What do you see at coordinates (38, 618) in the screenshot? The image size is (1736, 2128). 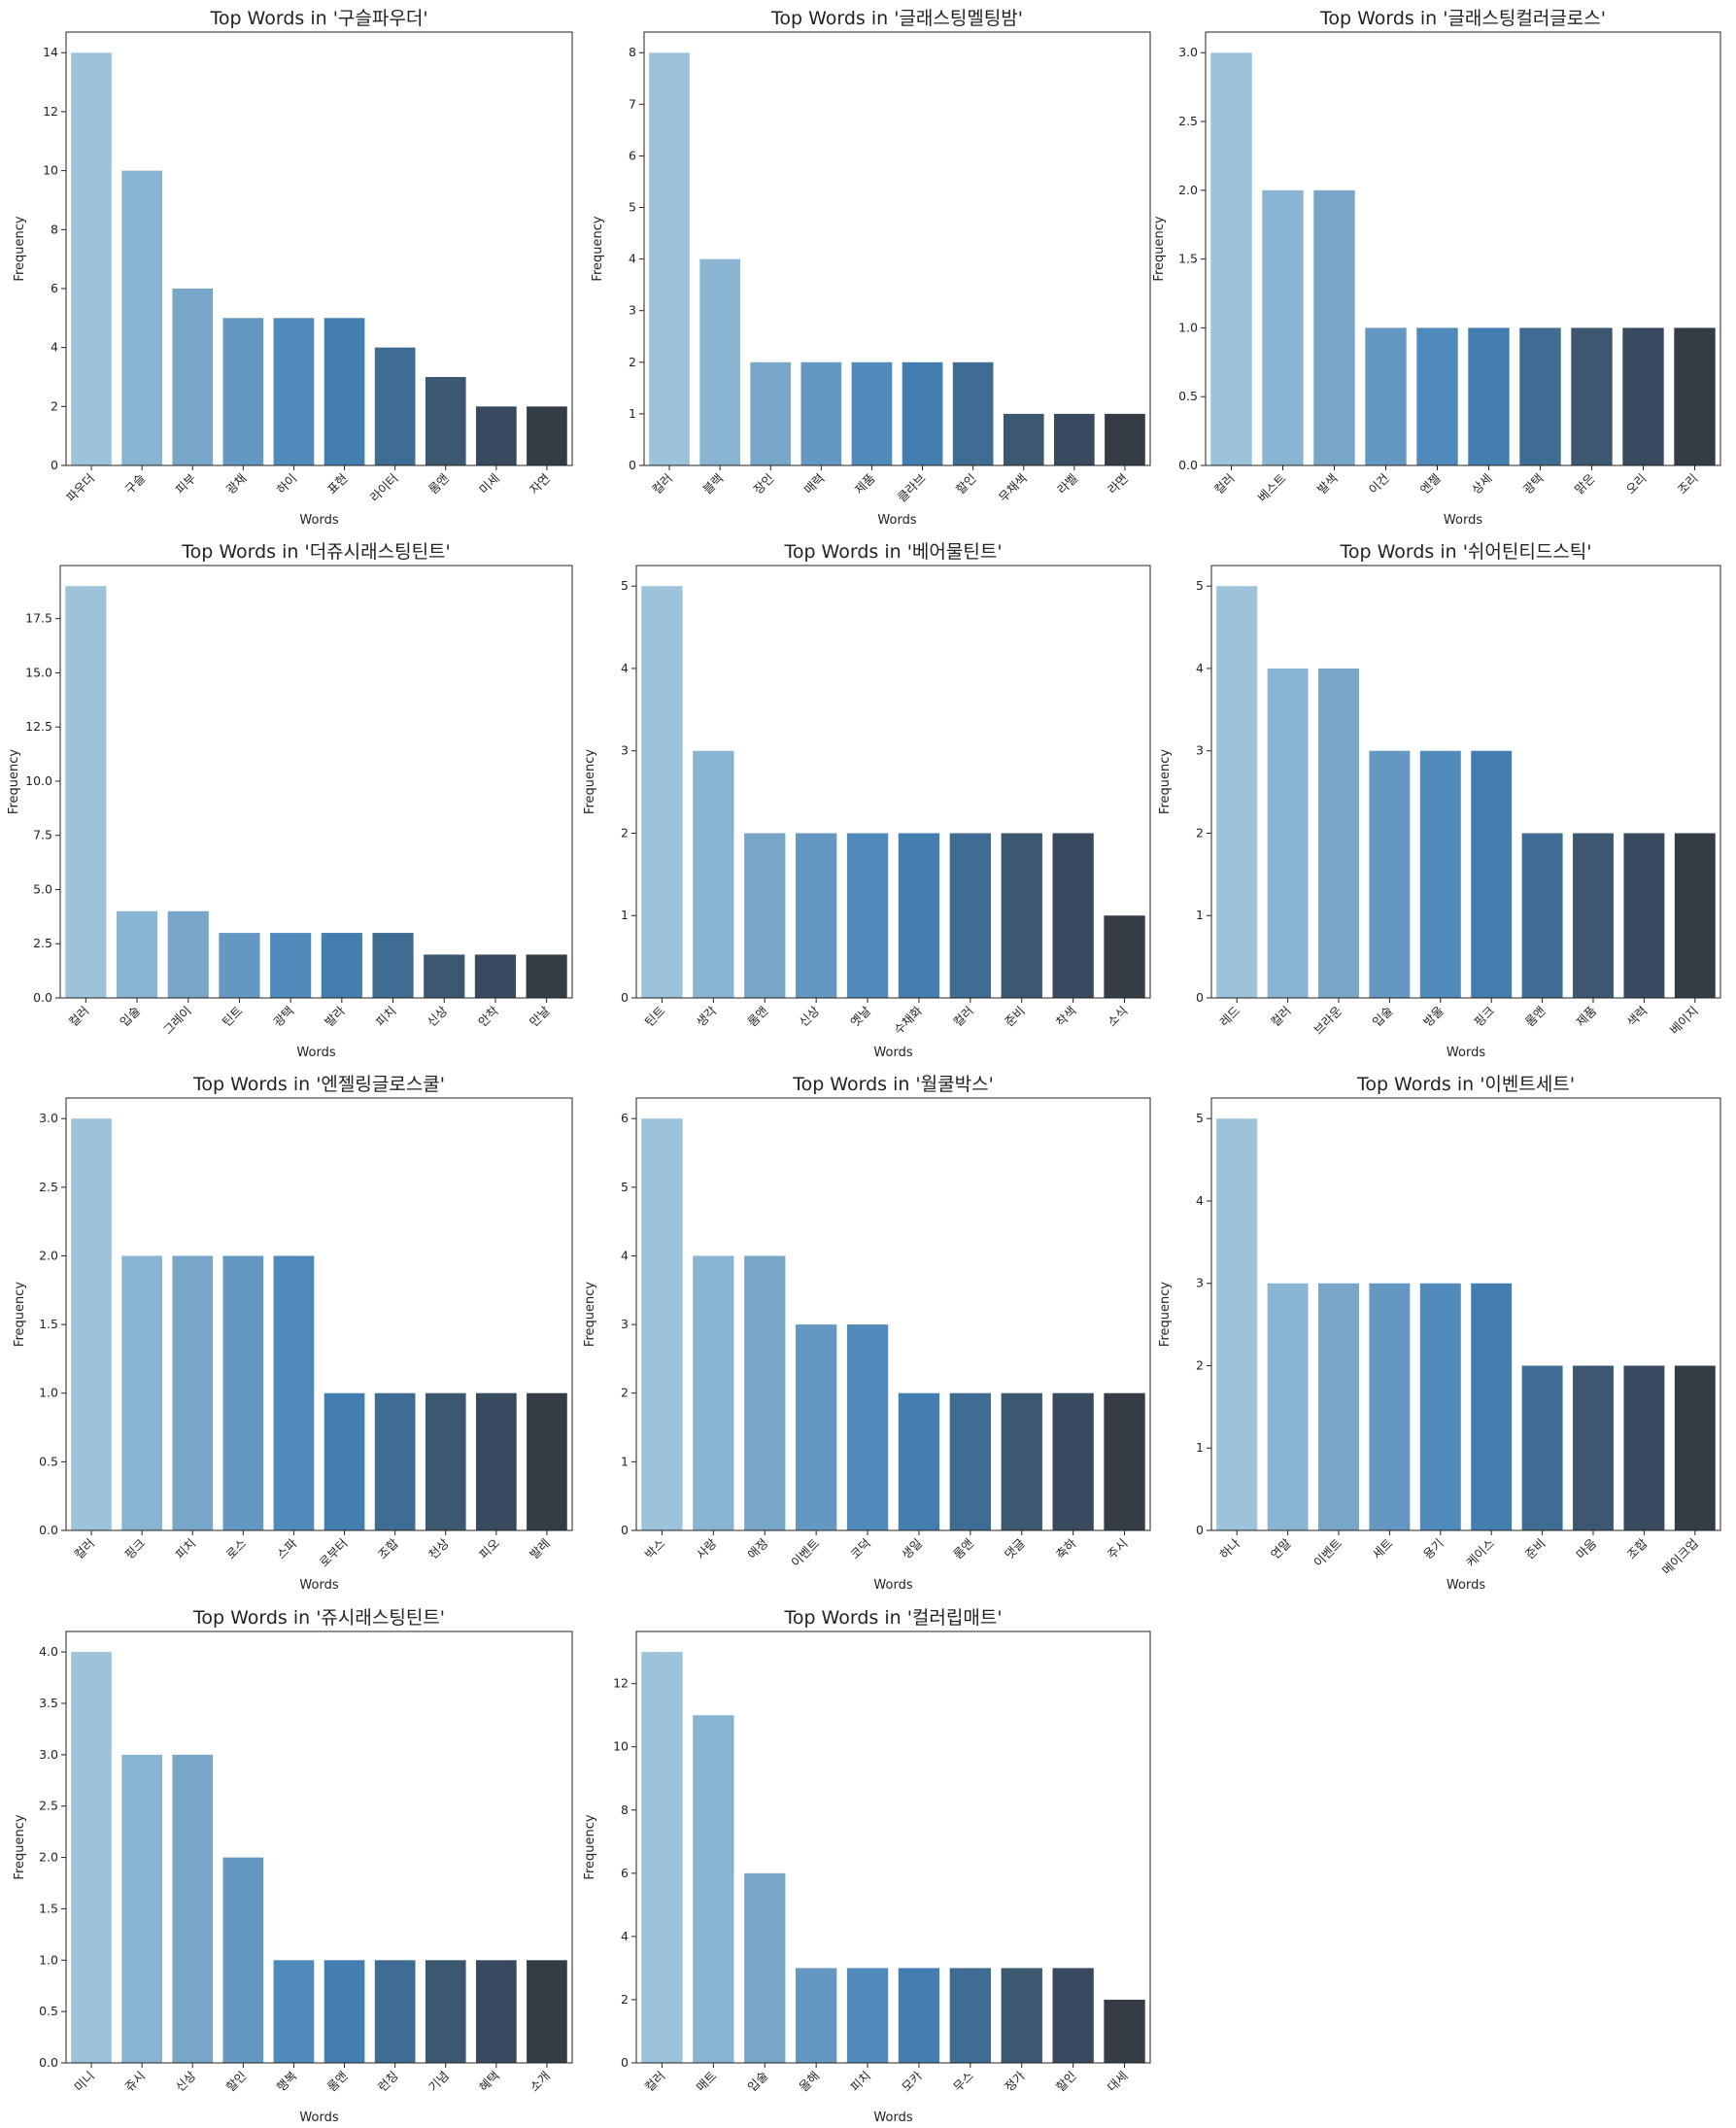 I see `y-tick-label: 17.5` at bounding box center [38, 618].